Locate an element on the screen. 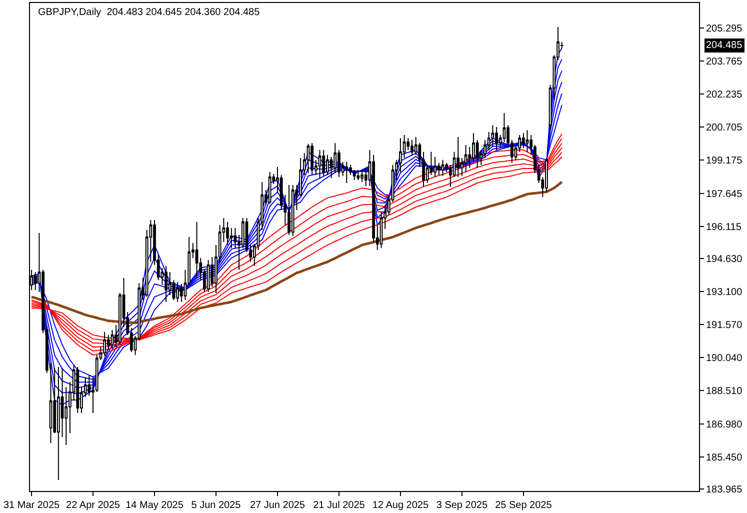  y-tick-label: 194.630 is located at coordinates (724, 259).